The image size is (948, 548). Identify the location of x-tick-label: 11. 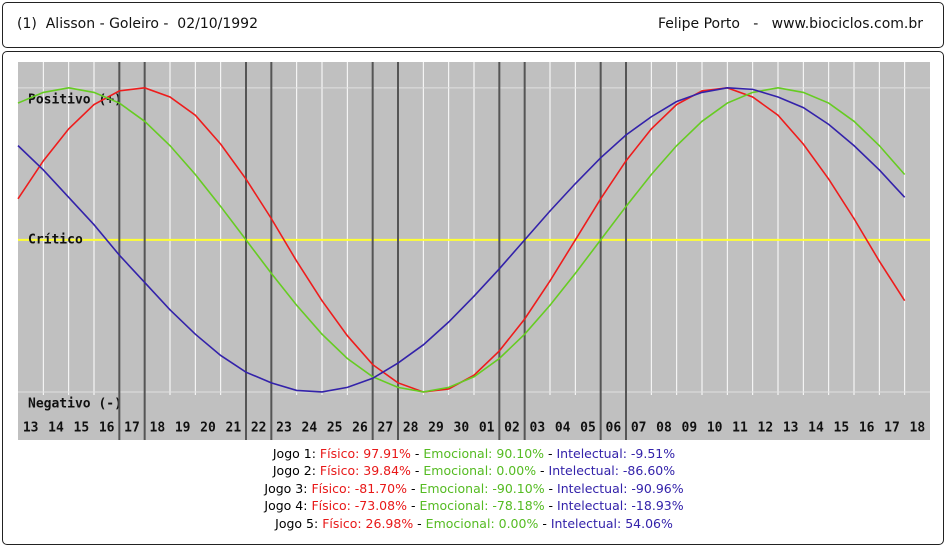
(740, 428).